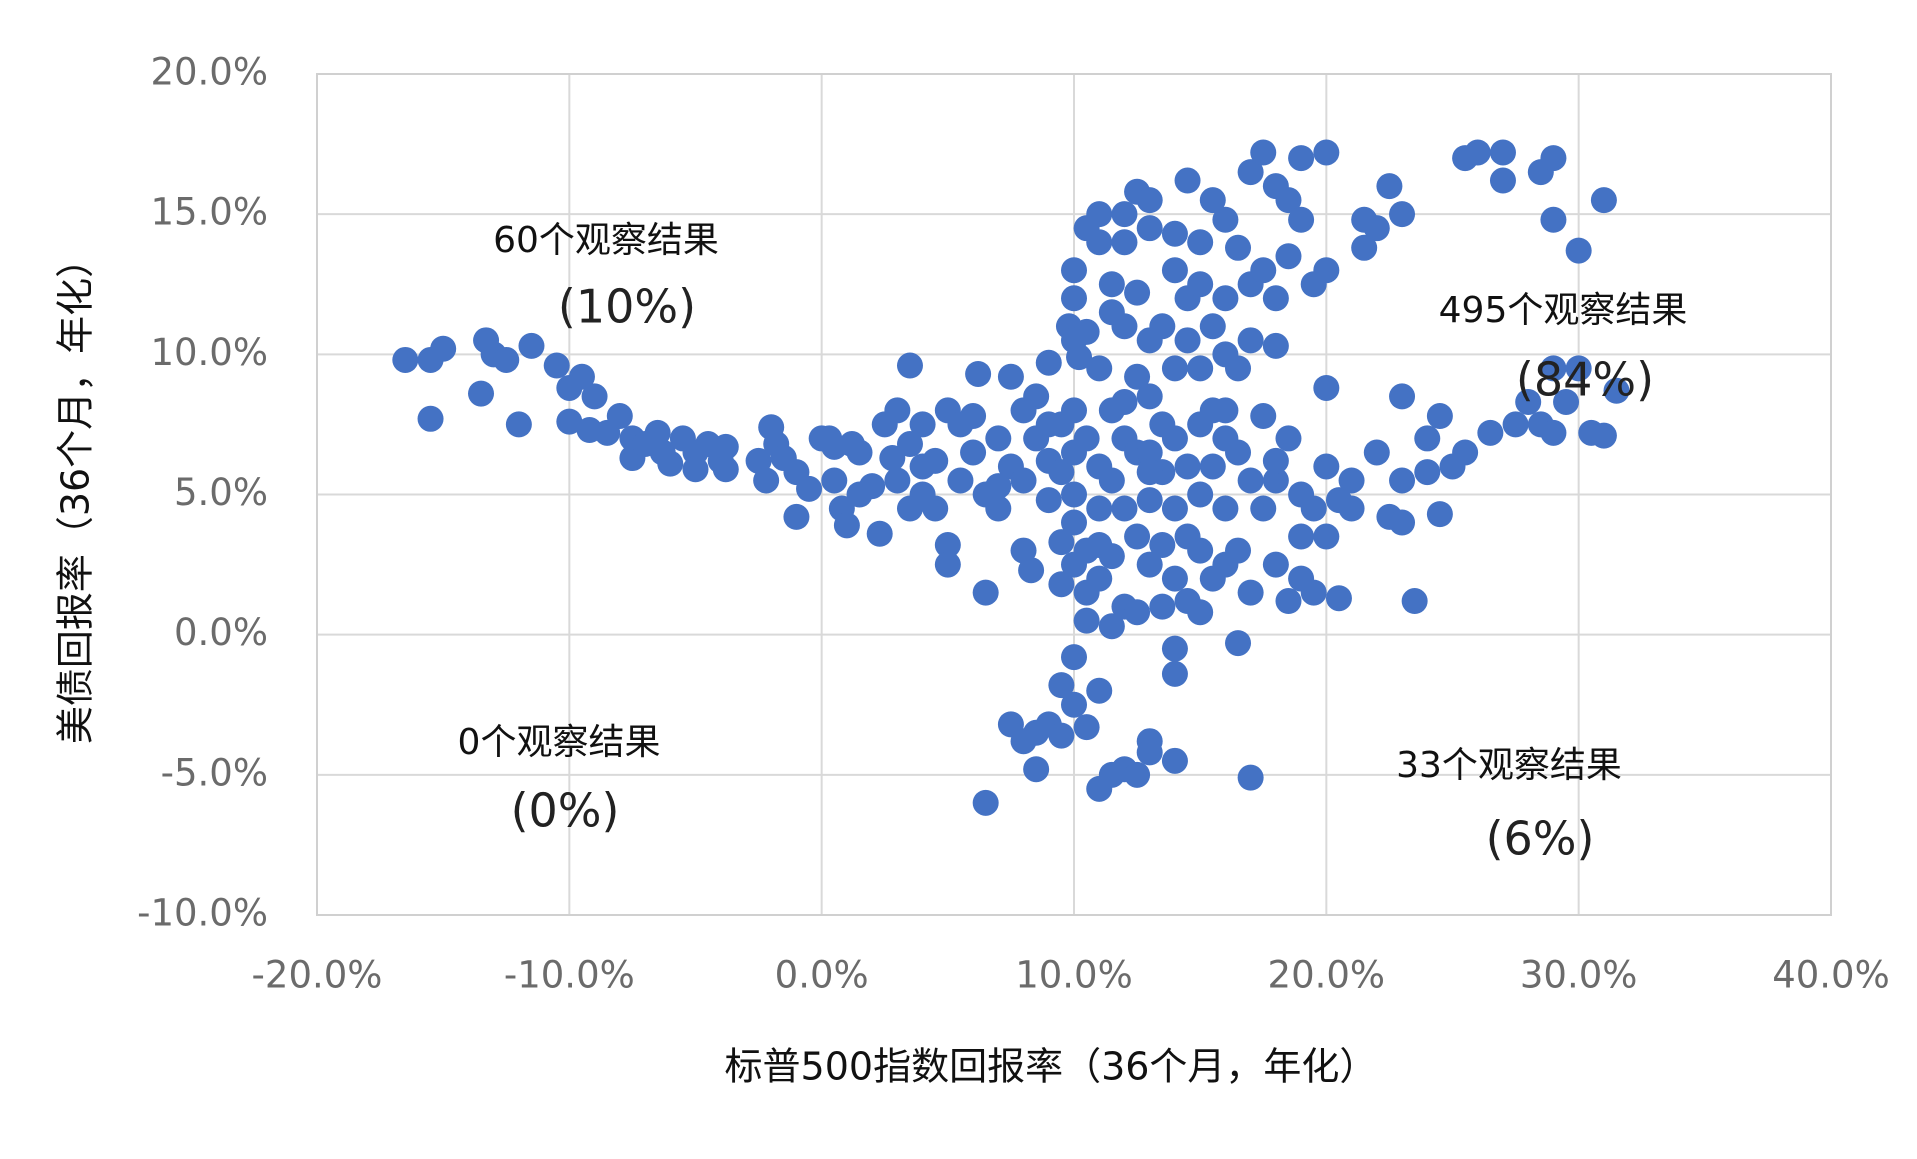 Image resolution: width=1917 pixels, height=1159 pixels. What do you see at coordinates (1563, 310) in the screenshot?
I see `annotation: 495个观察结果` at bounding box center [1563, 310].